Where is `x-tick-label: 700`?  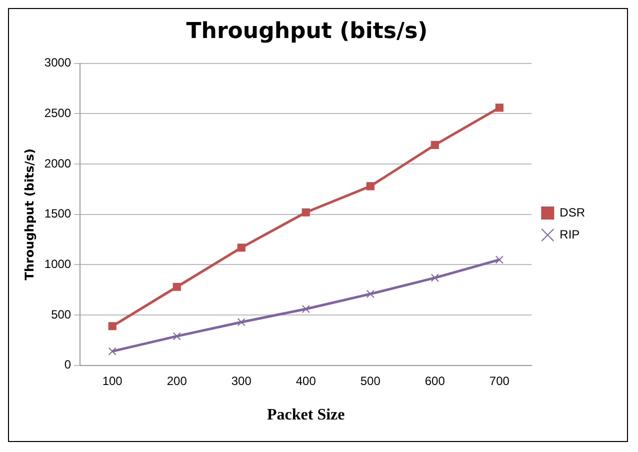
x-tick-label: 700 is located at coordinates (499, 381).